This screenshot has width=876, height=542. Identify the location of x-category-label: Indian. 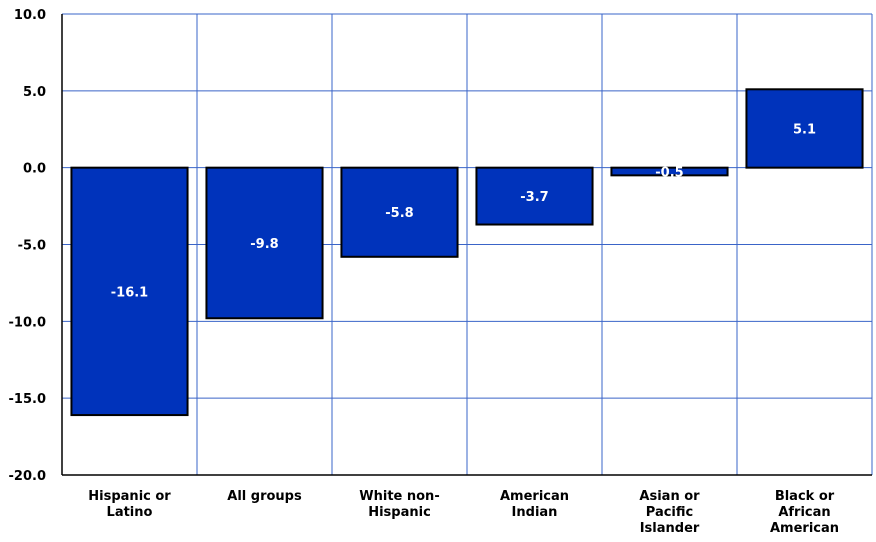
(535, 512).